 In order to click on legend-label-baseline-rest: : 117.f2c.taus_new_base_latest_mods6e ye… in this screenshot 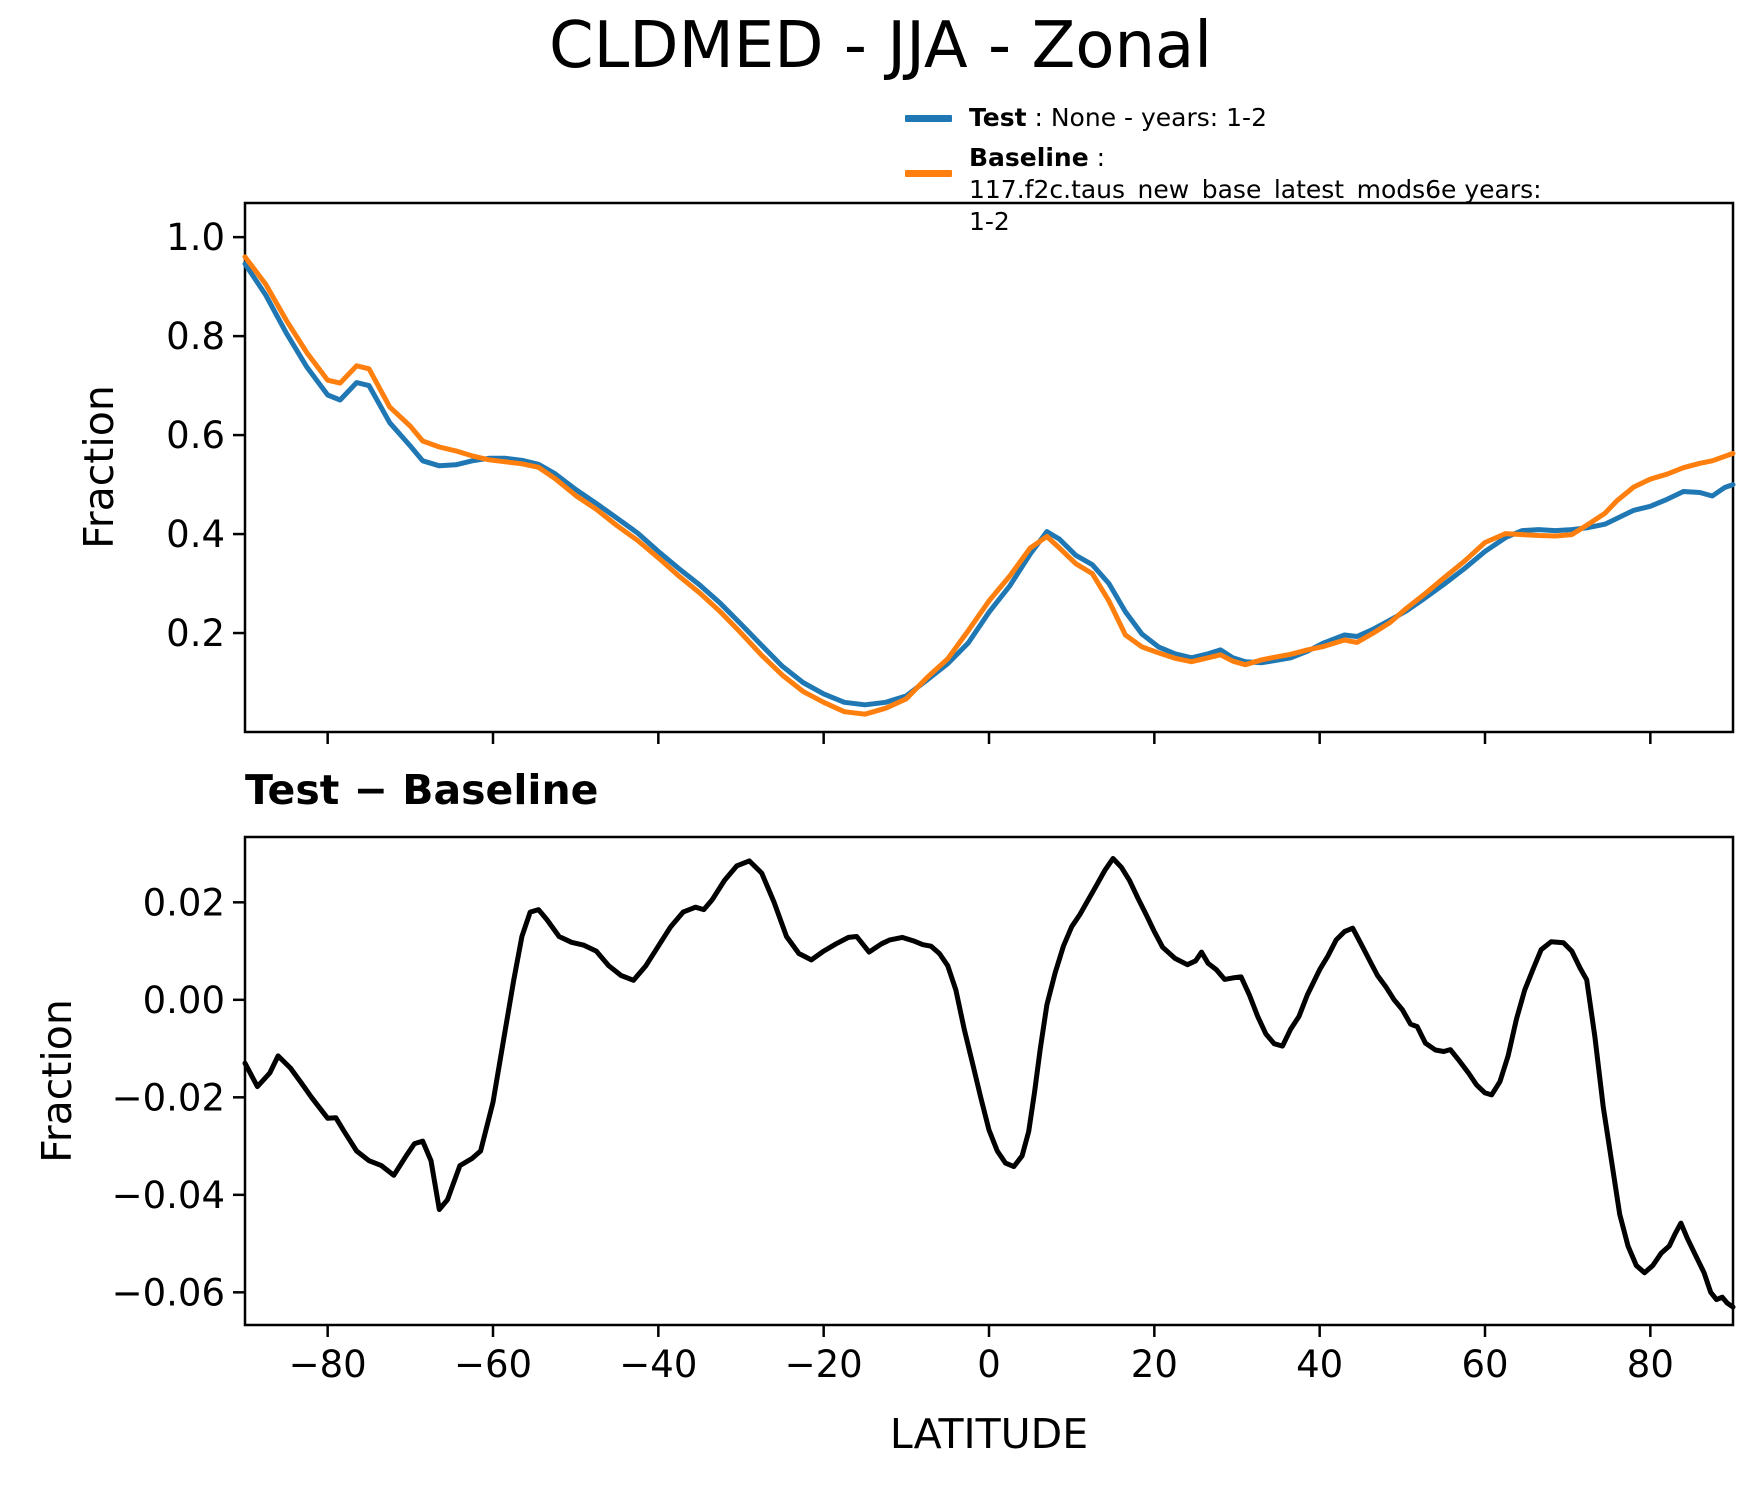, I will do `click(1255, 189)`.